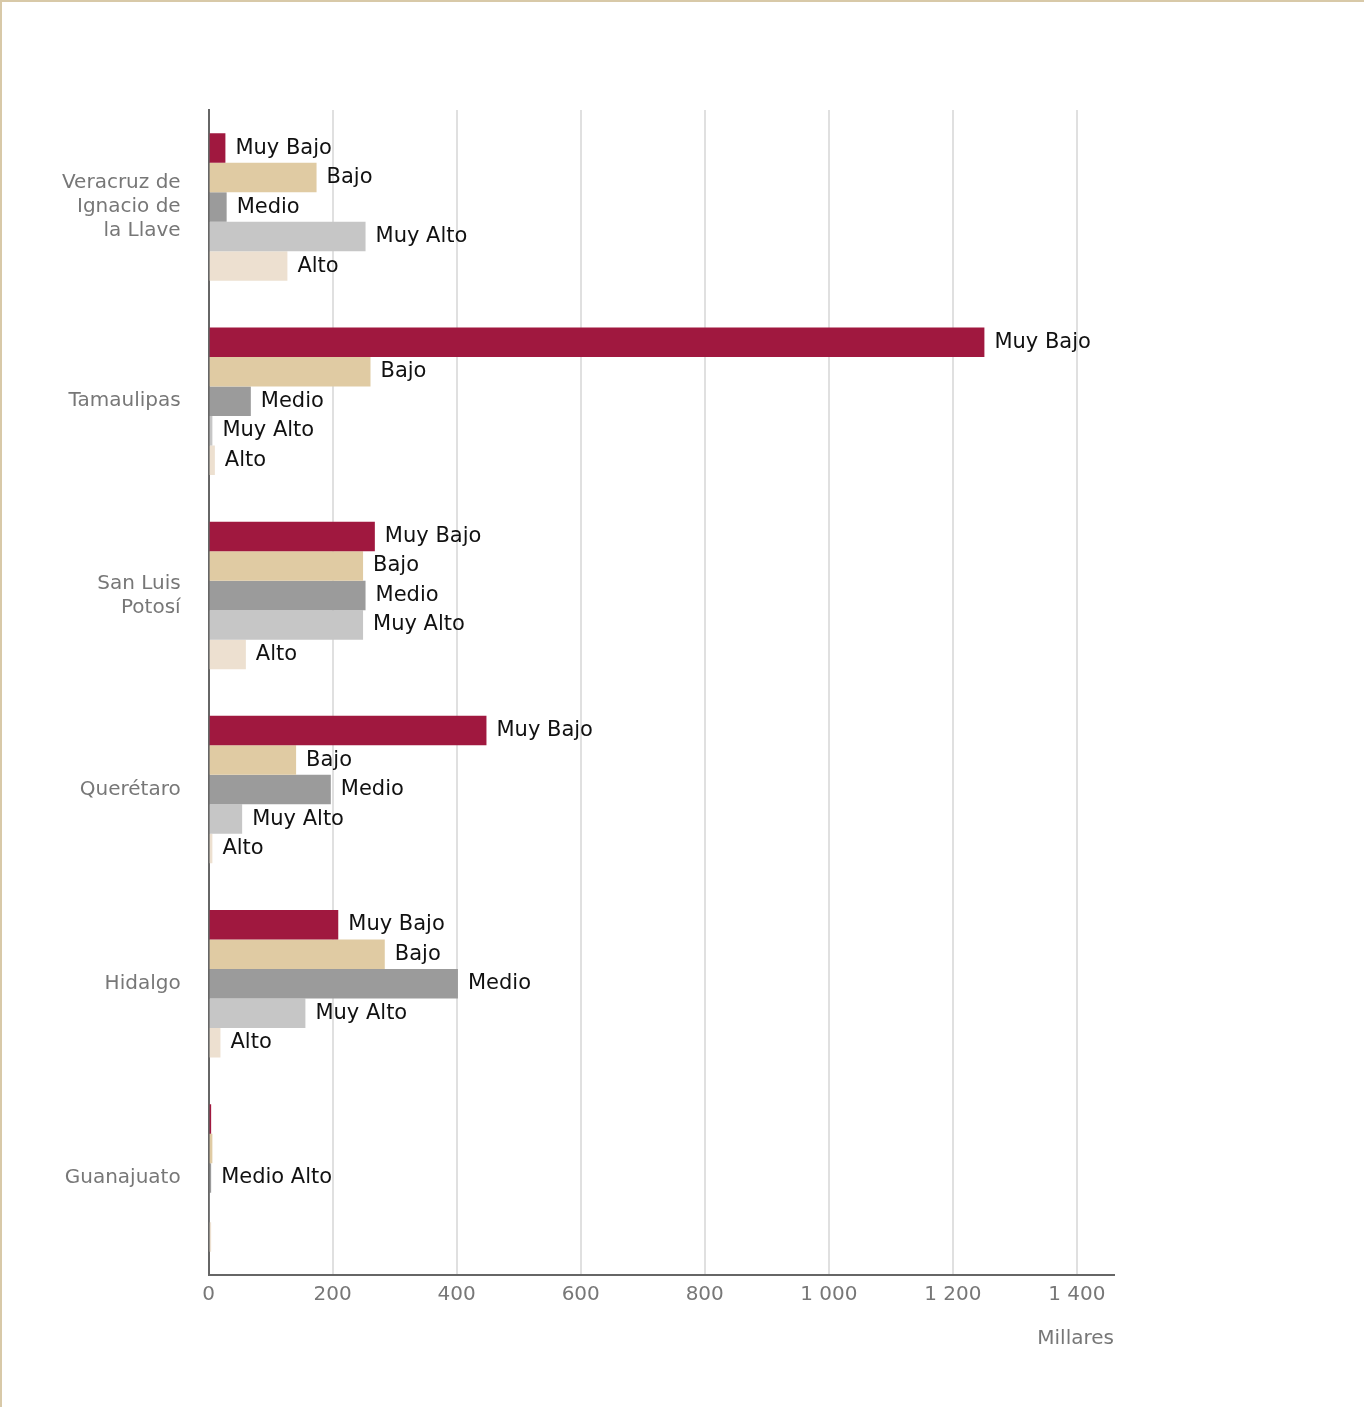  What do you see at coordinates (130, 787) in the screenshot?
I see `y-tick-label: Querétaro` at bounding box center [130, 787].